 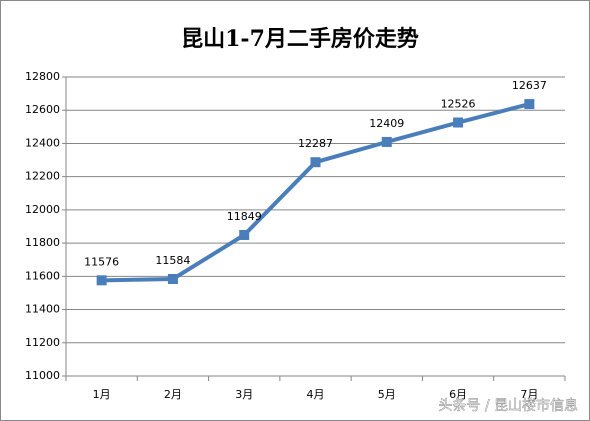 I want to click on x-tick-label: 7月, so click(x=529, y=394).